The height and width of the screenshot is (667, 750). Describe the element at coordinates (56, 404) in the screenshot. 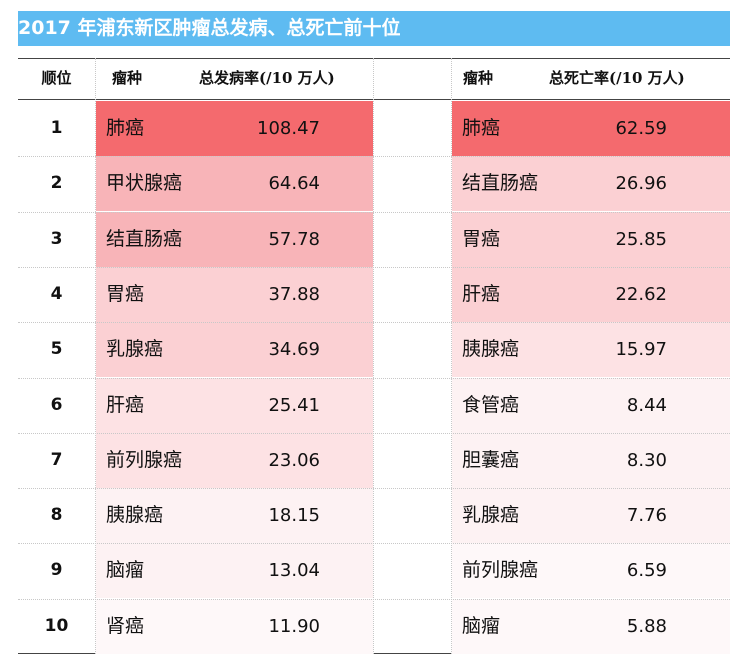

I see `rank-cell: 6` at that location.